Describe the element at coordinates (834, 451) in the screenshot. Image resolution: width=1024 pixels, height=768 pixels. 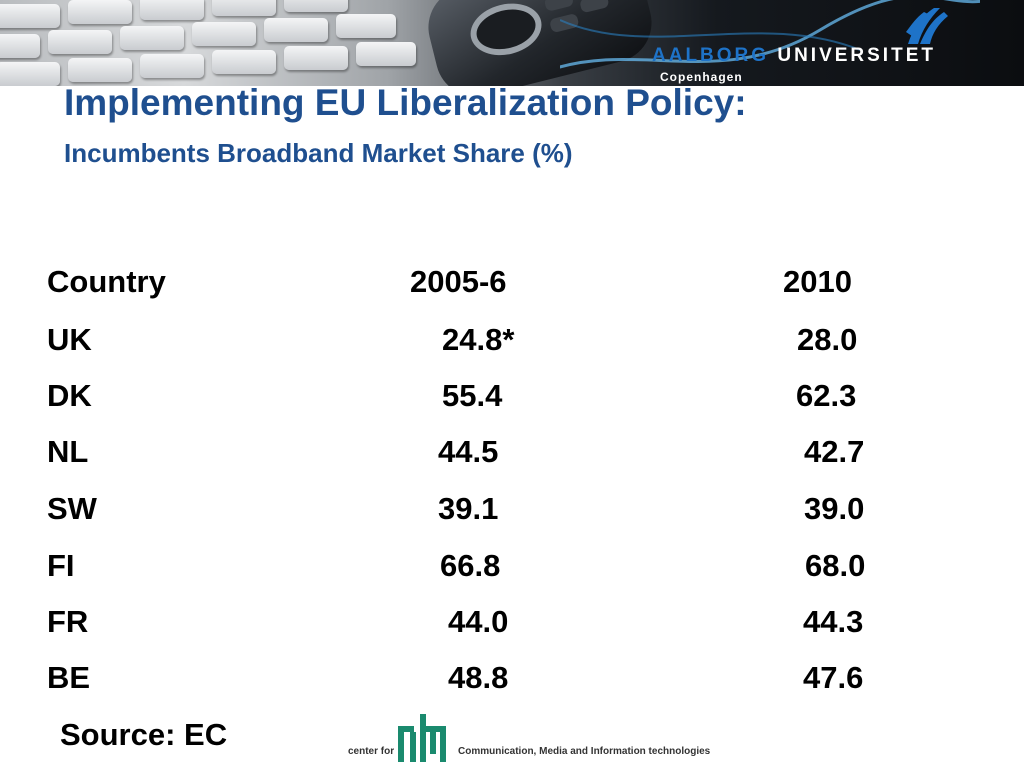
I see `row-value-2010: 42.7` at that location.